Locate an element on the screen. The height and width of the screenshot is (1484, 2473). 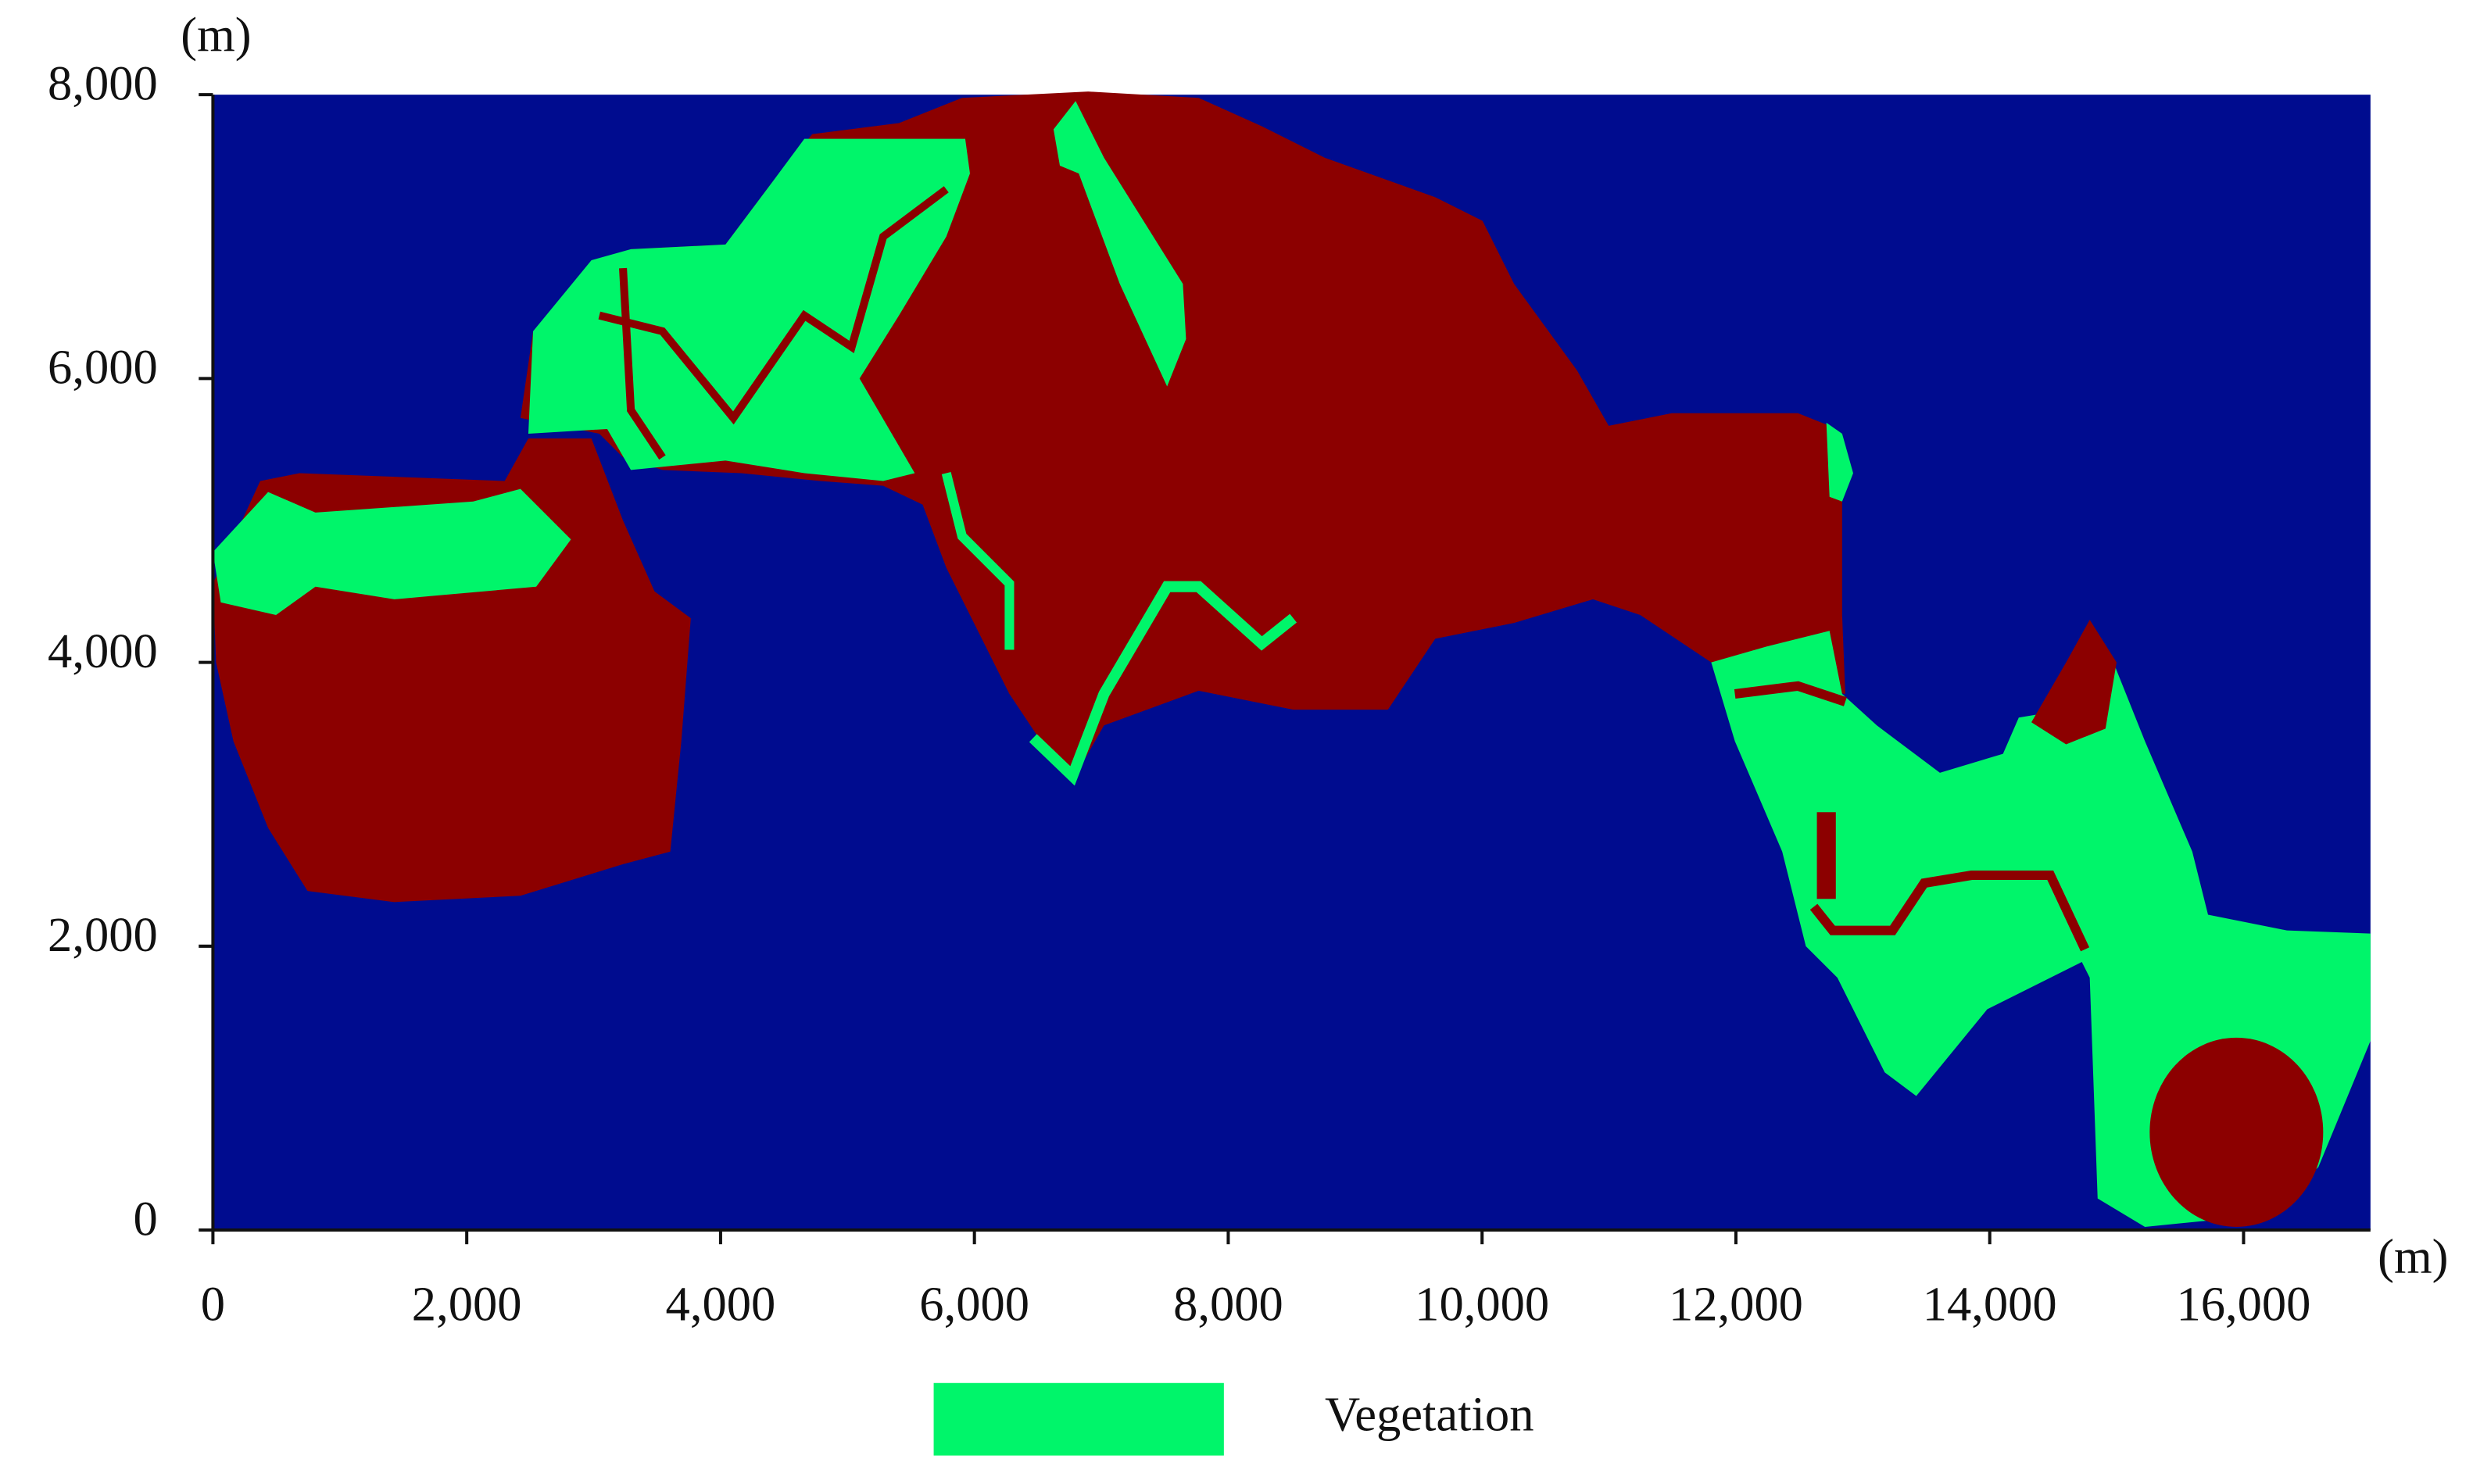
x-unit: (m) is located at coordinates (2413, 1256).